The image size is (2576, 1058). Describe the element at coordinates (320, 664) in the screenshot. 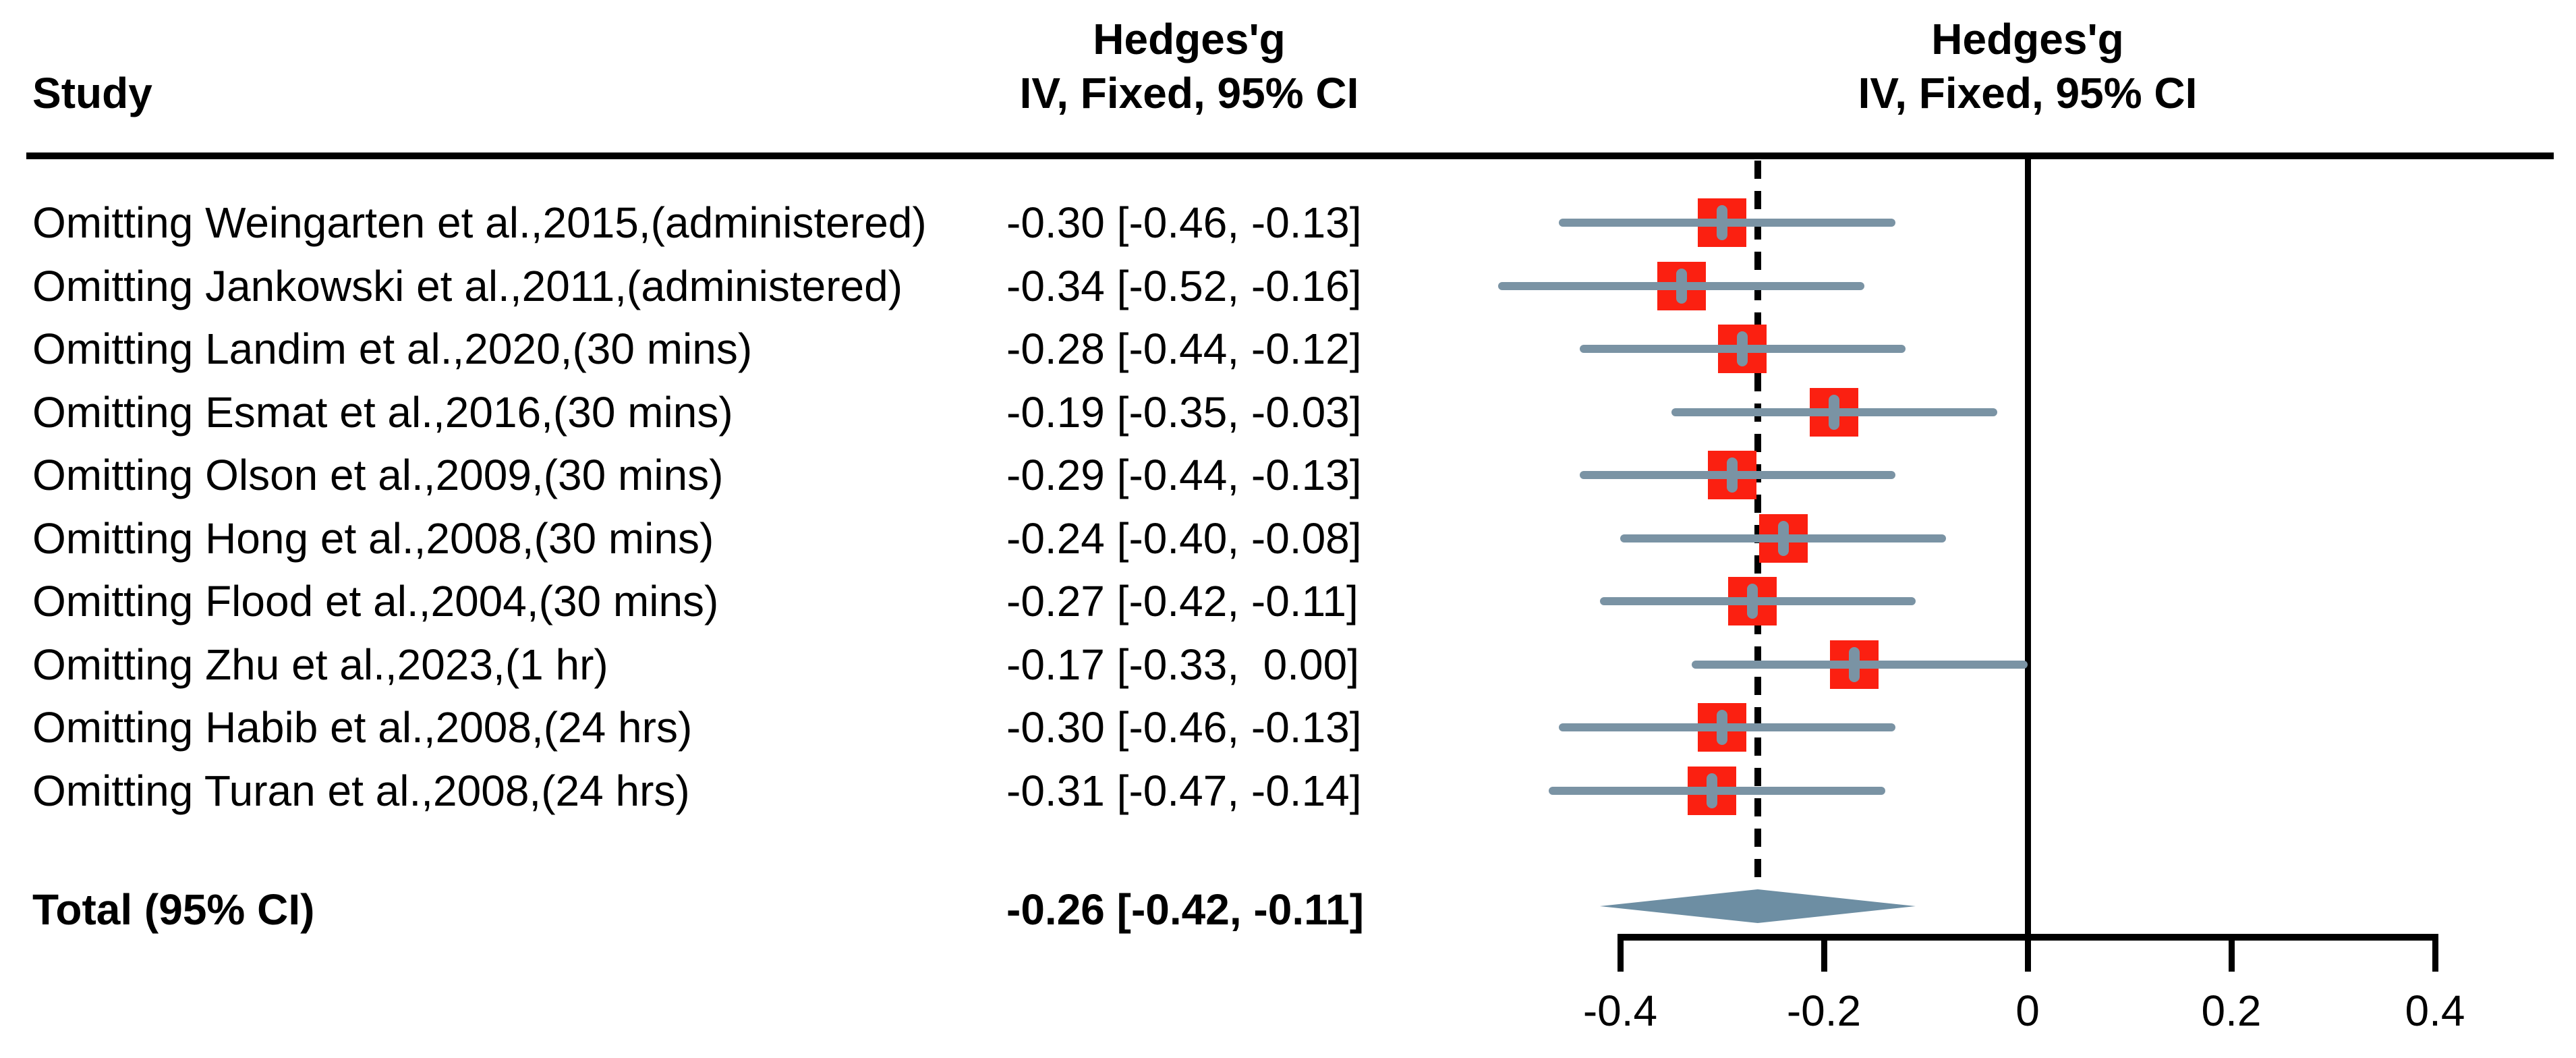

I see `study-label: Omitting Zhu et al.,2023,(1 hr)` at that location.